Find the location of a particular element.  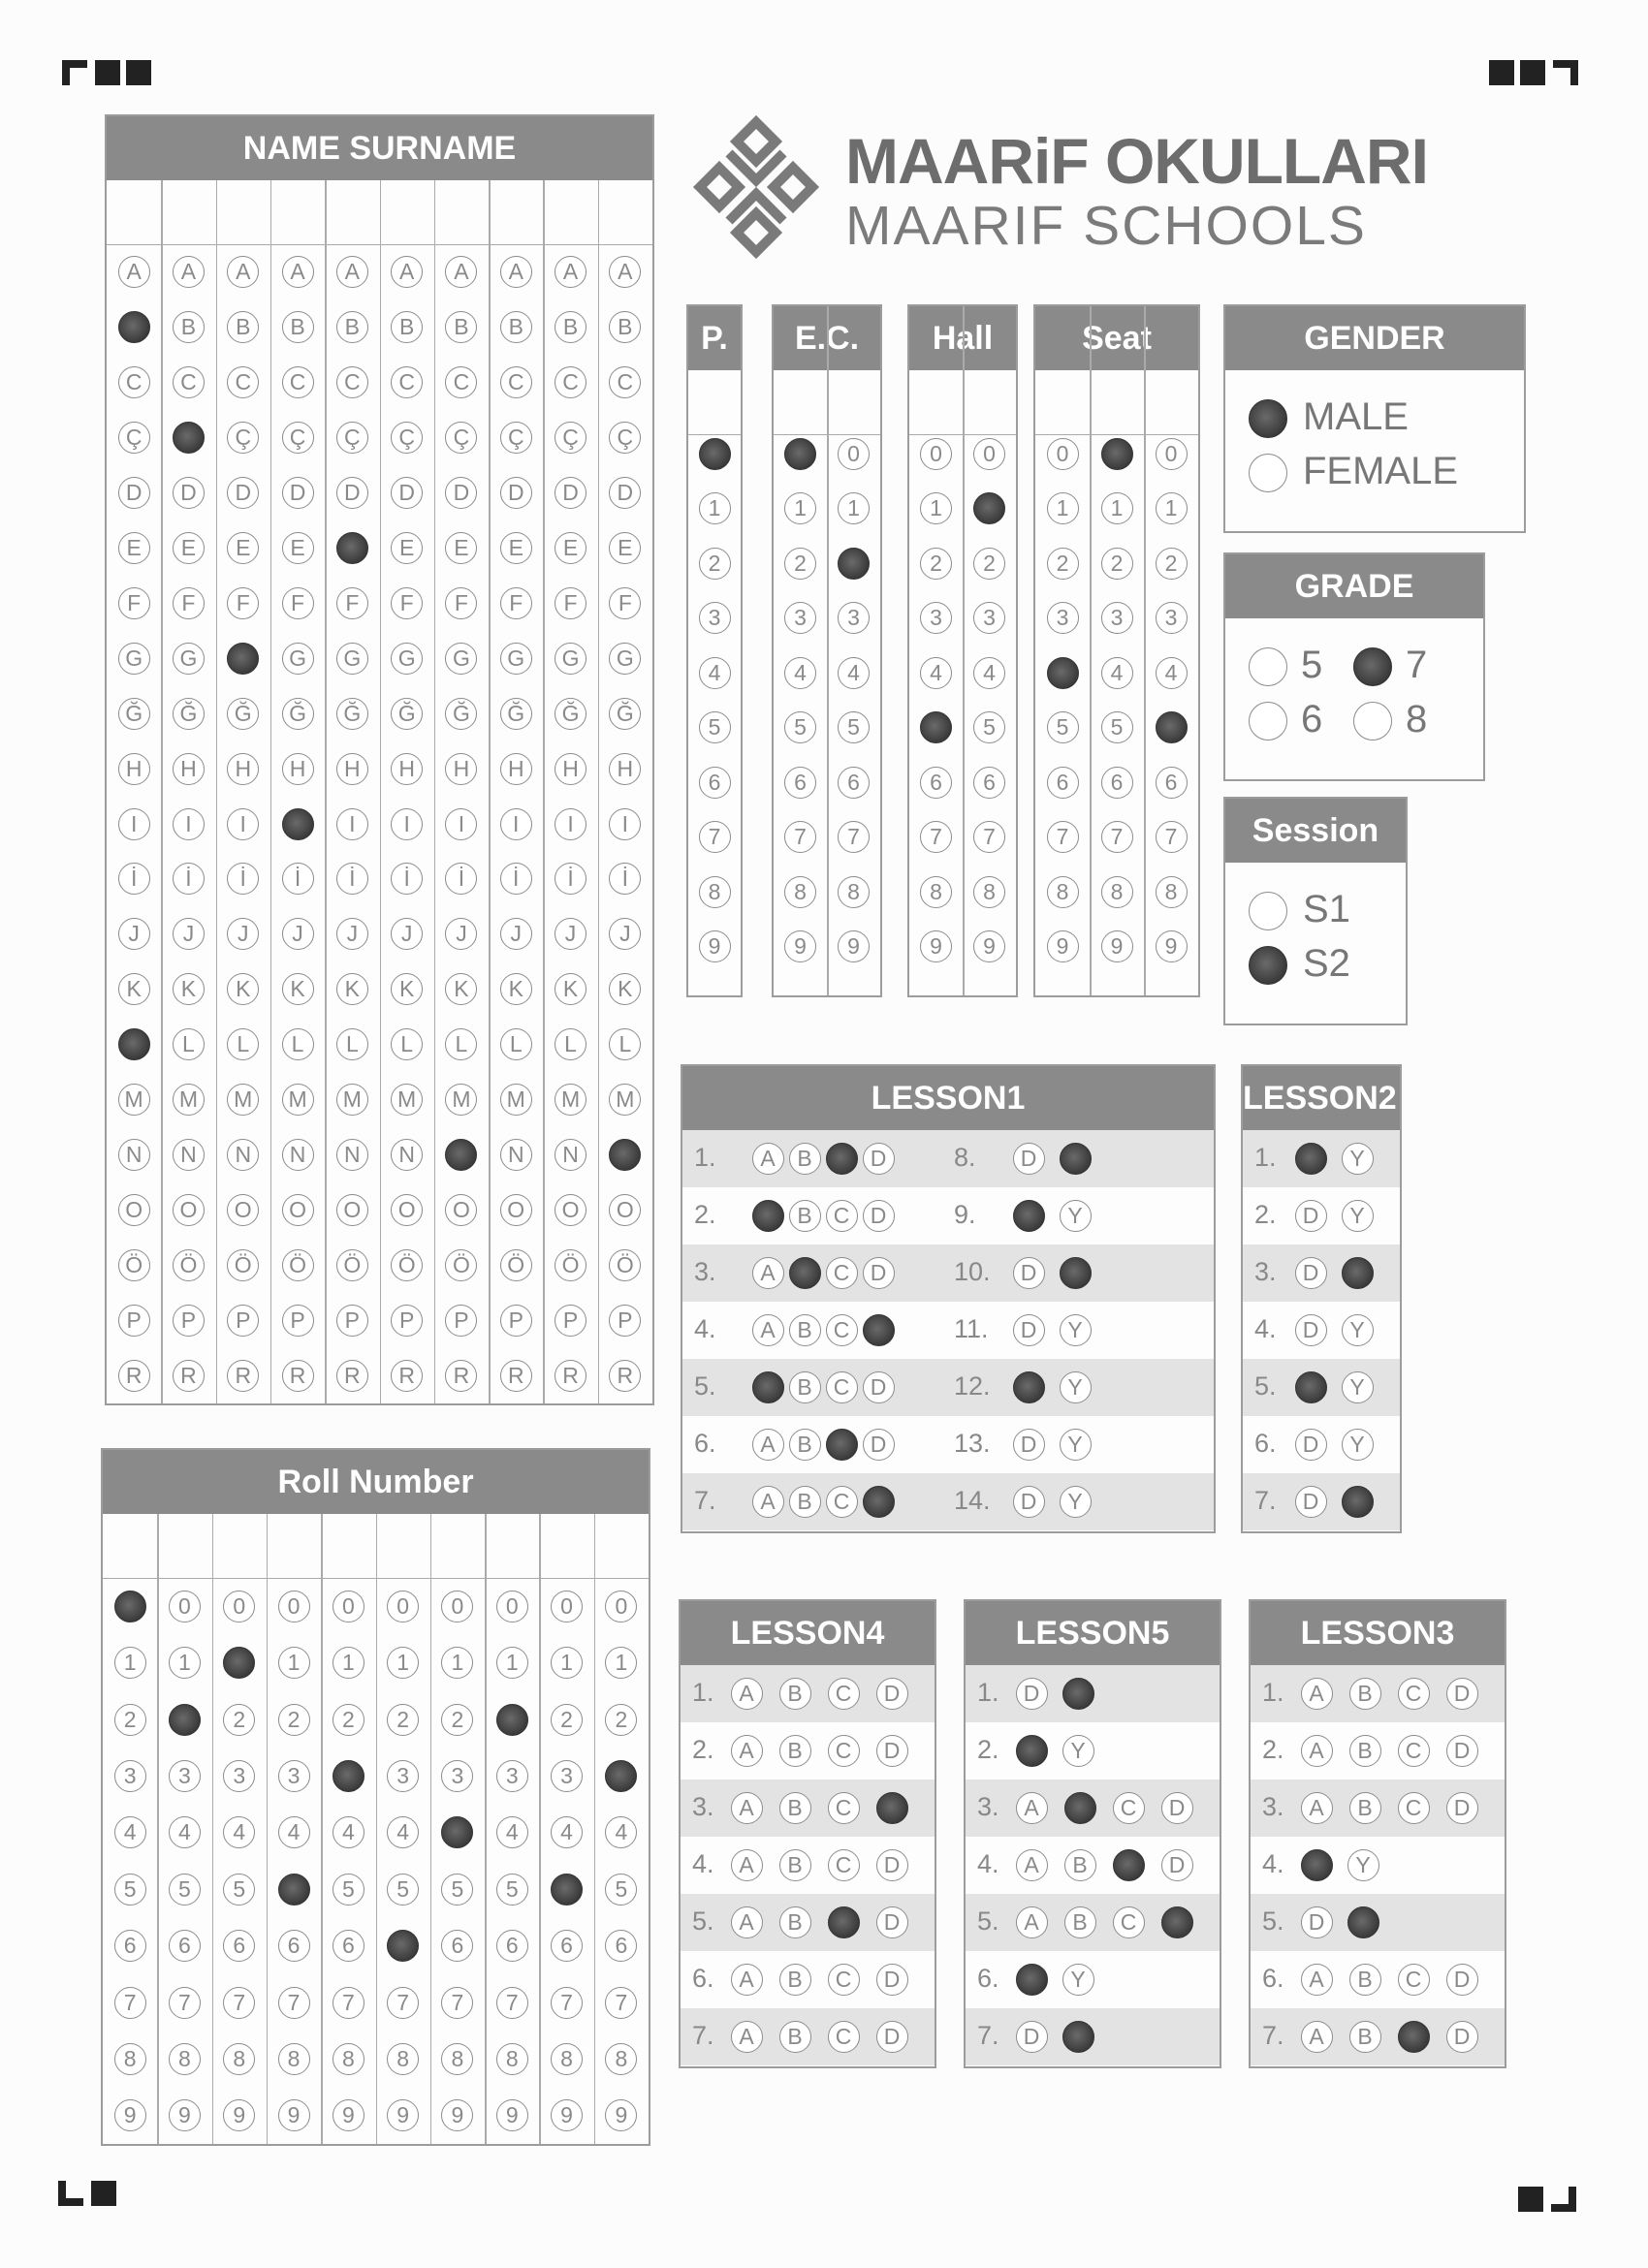

name-bubble-10-K: K is located at coordinates (625, 990).